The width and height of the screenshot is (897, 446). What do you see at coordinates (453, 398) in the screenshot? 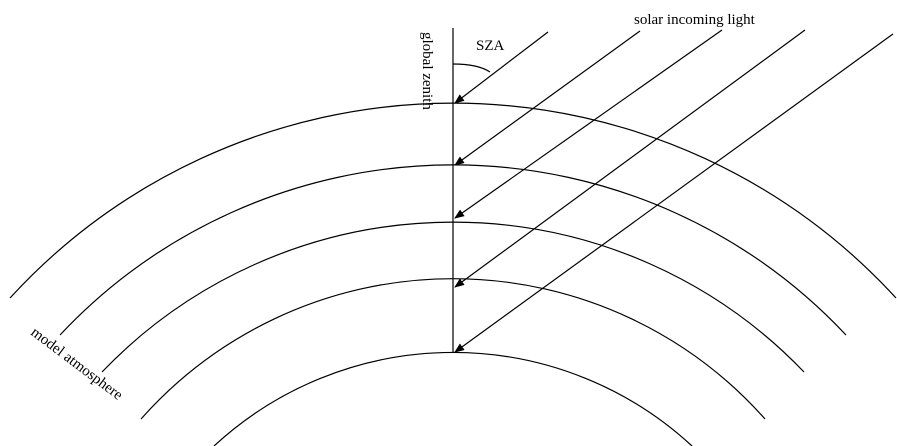
I see `layer-arc` at bounding box center [453, 398].